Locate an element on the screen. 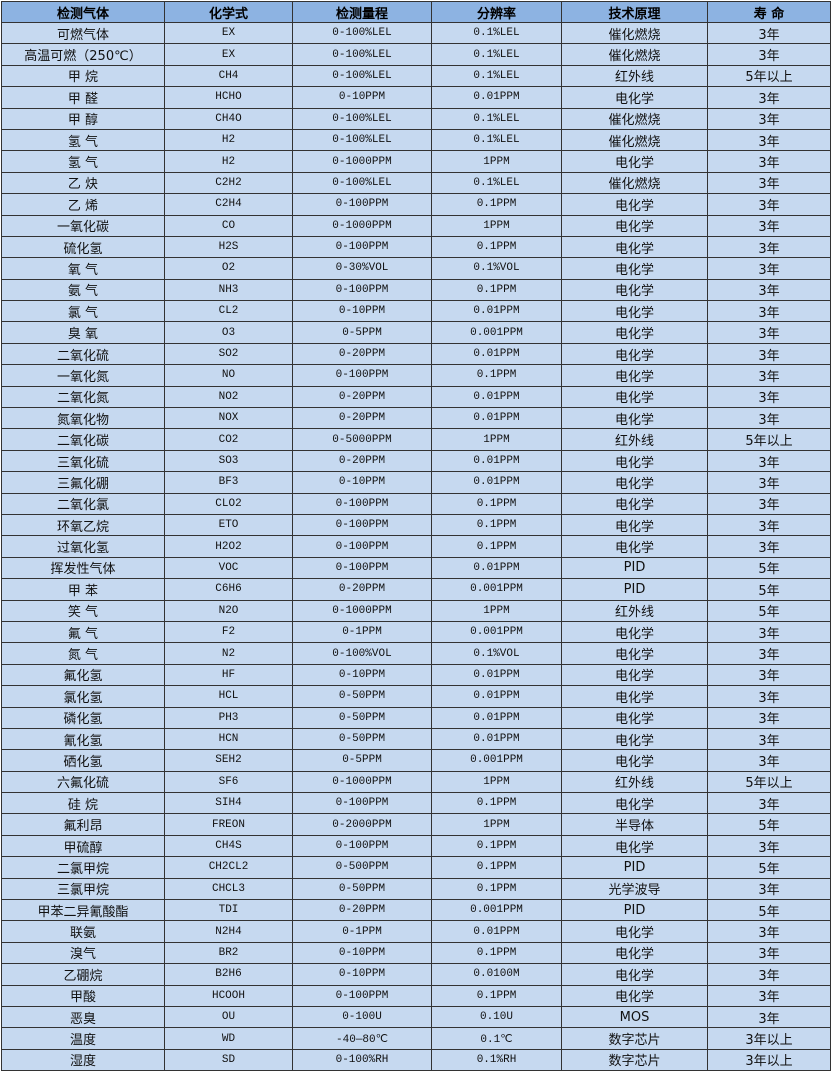 This screenshot has width=831, height=1076. cell-chemical-formula: F2 is located at coordinates (228, 632).